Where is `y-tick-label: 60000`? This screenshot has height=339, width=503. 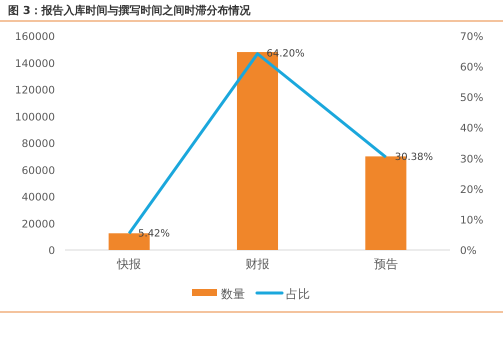
y-tick-label: 60000 is located at coordinates (38, 170).